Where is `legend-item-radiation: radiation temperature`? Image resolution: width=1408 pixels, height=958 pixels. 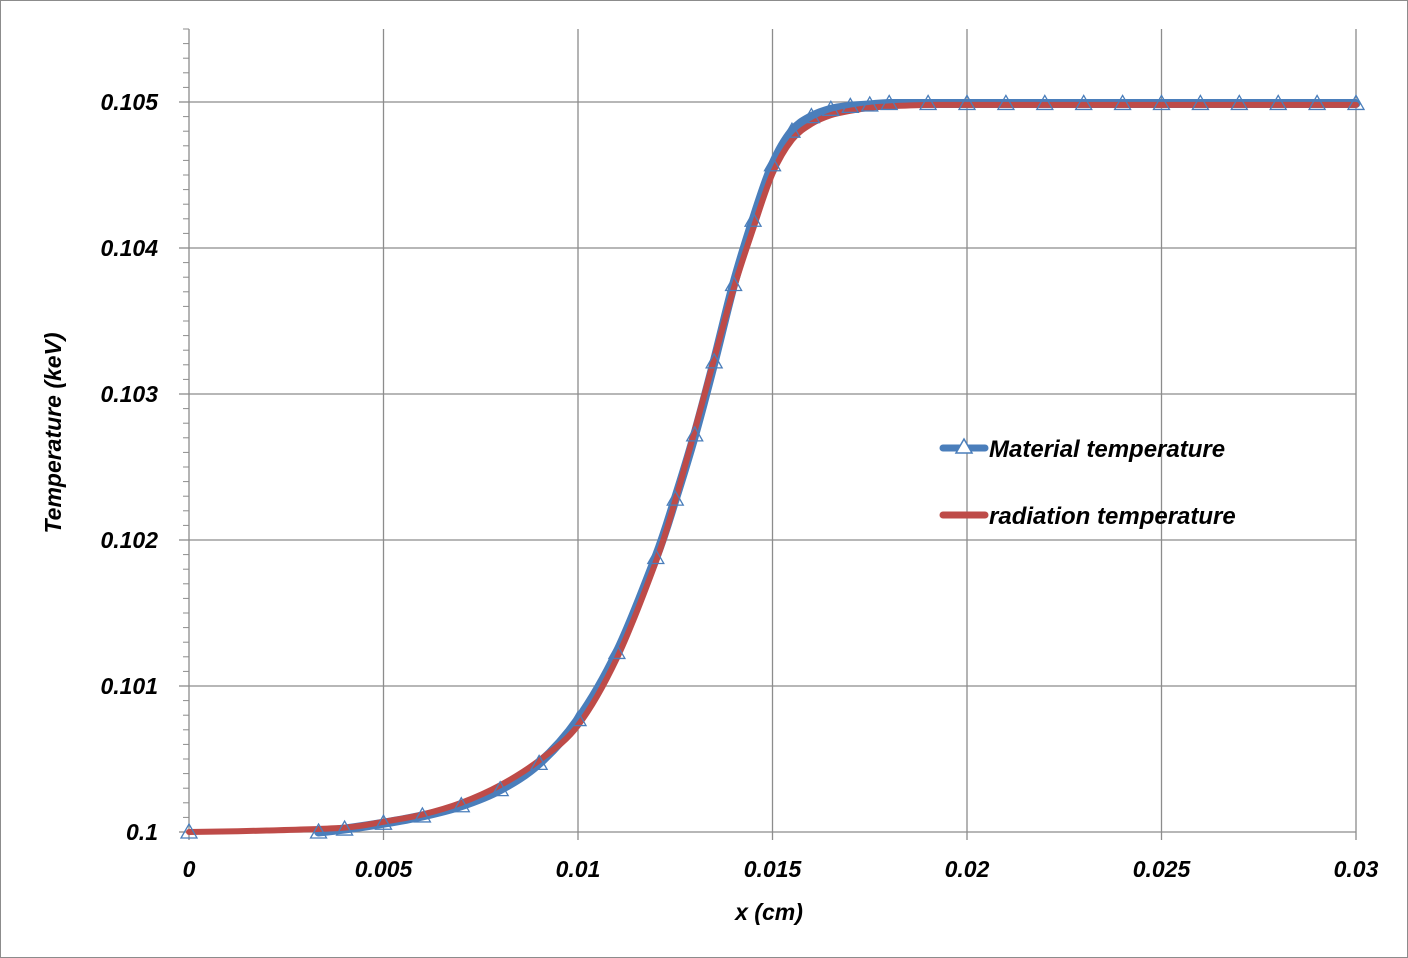 legend-item-radiation: radiation temperature is located at coordinates (1087, 516).